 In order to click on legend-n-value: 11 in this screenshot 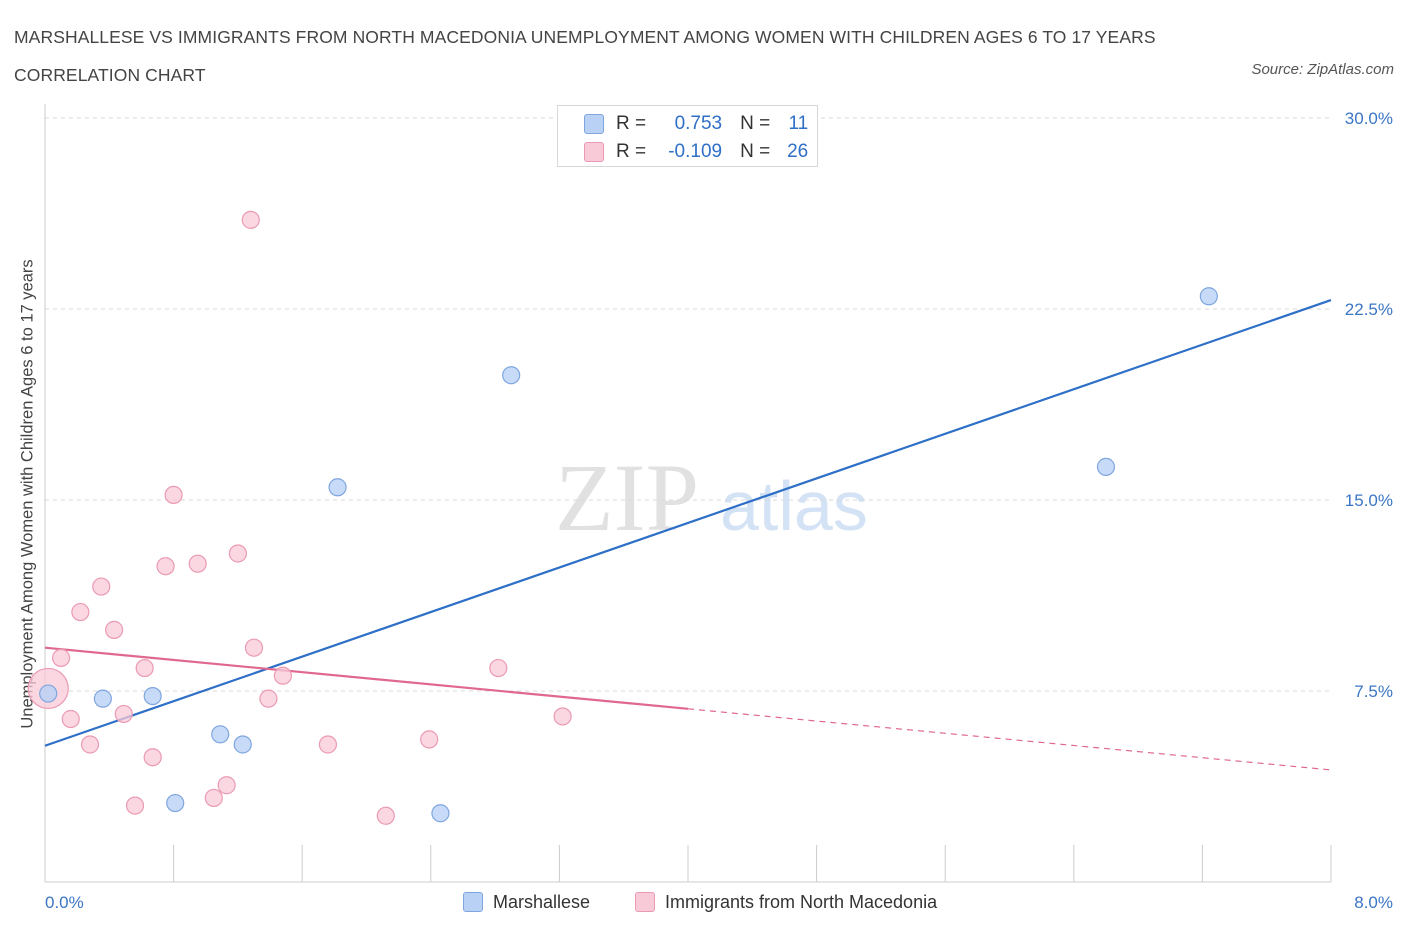, I will do `click(798, 123)`.